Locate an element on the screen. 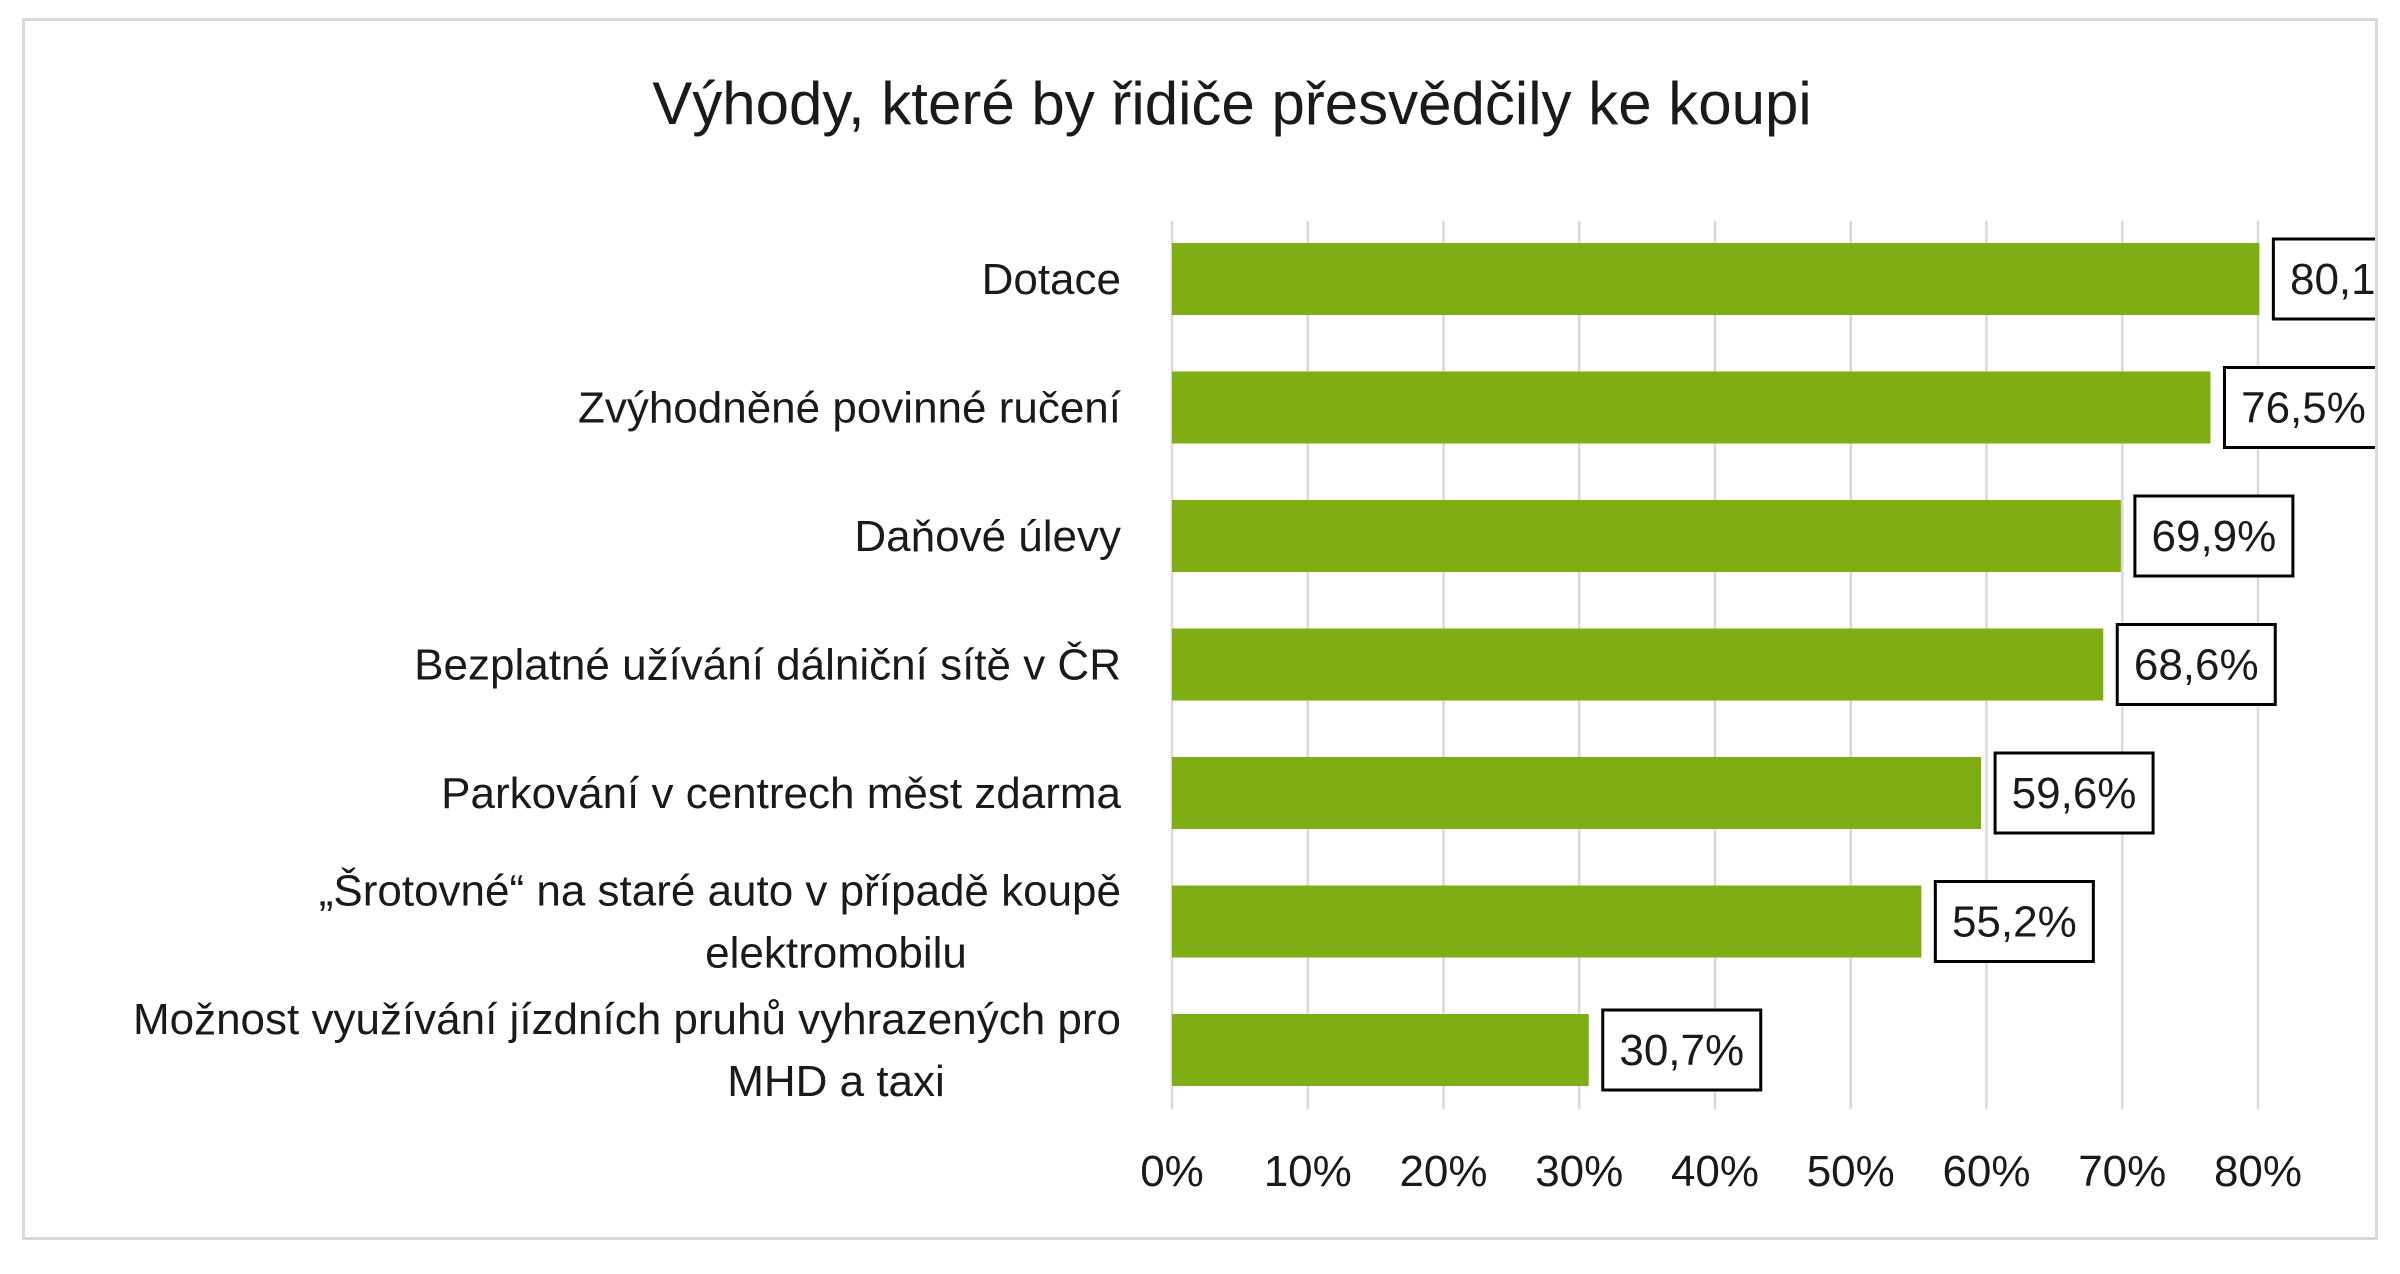  data-label-text: 69,9% is located at coordinates (2214, 536).